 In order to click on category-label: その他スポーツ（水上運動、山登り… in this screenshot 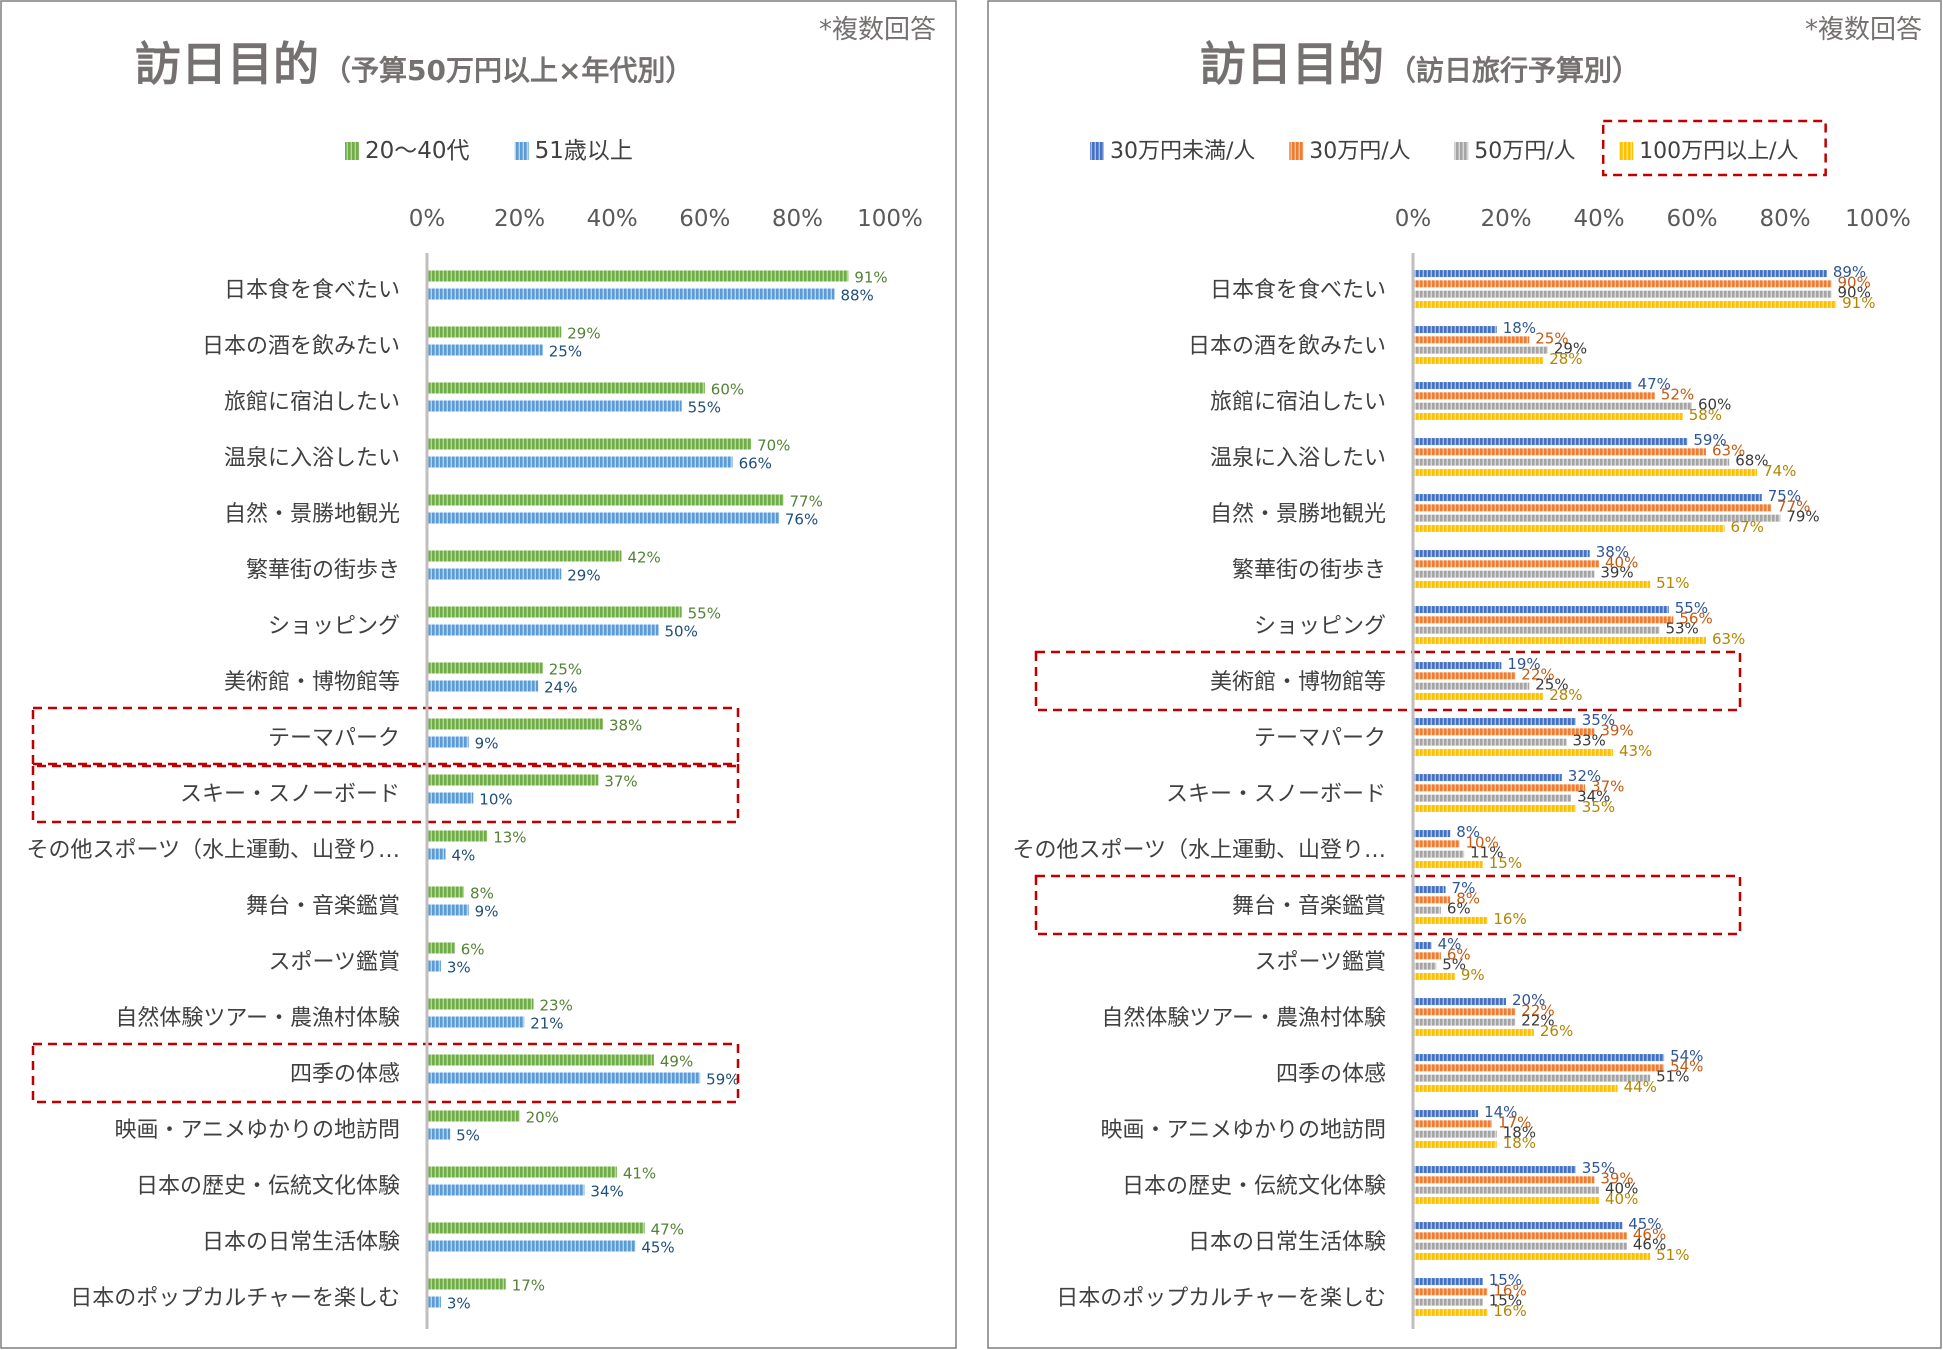, I will do `click(213, 850)`.